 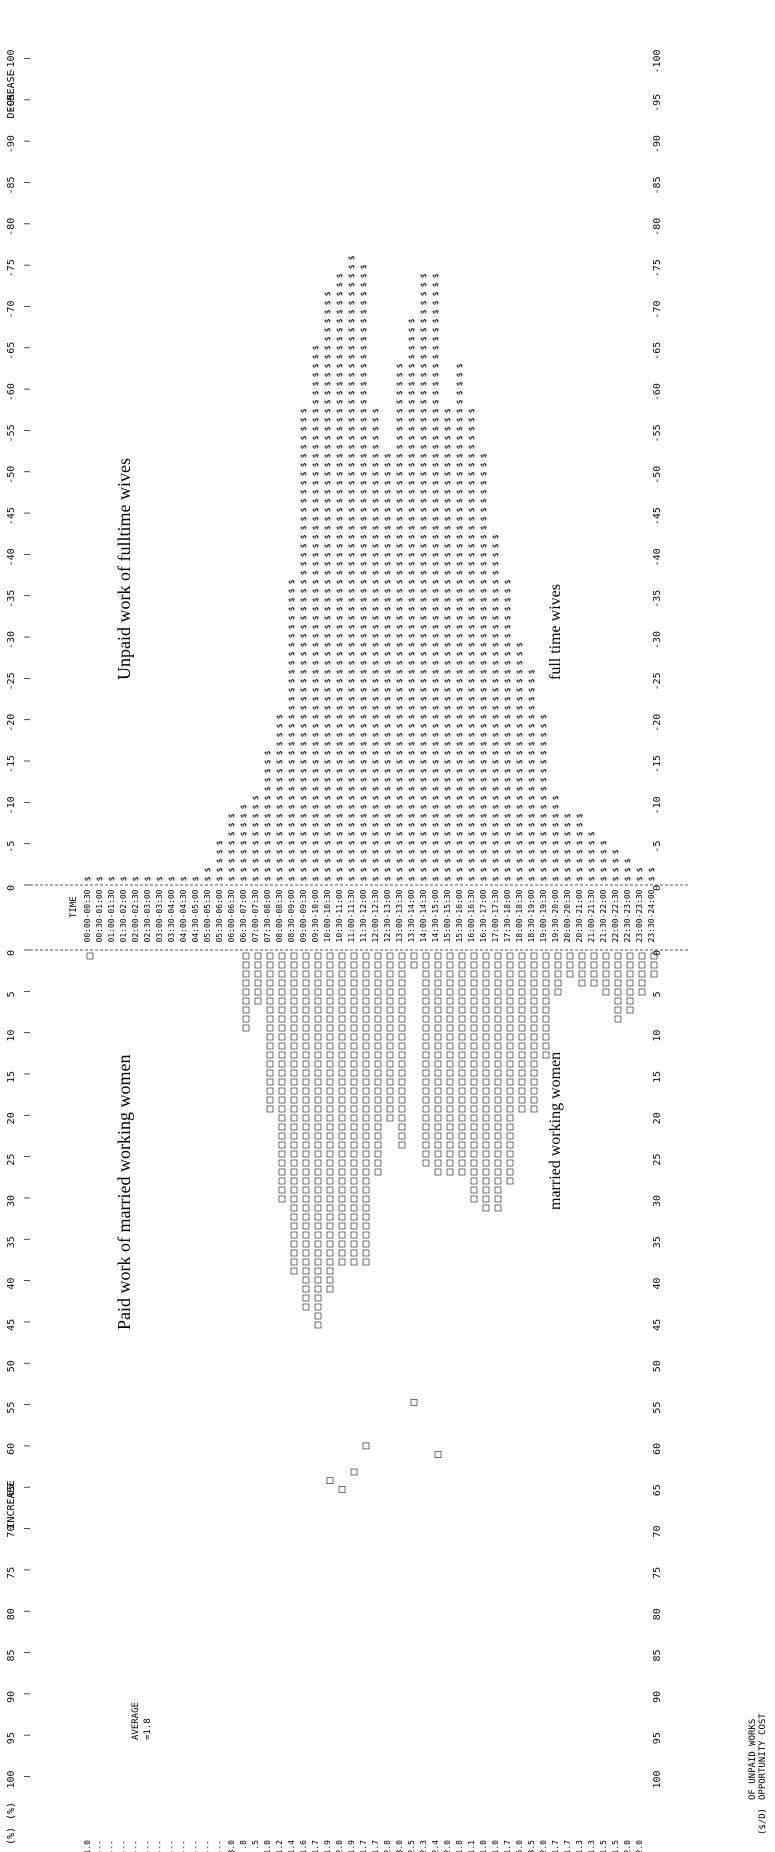 I want to click on paid-work-bar: $$$$$$$$, so click(x=231, y=847).